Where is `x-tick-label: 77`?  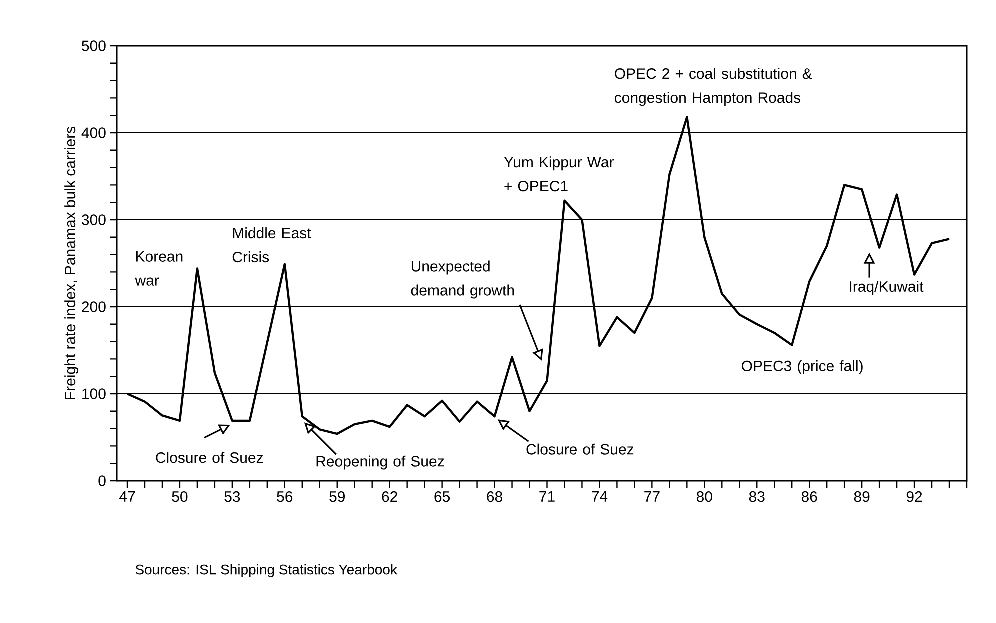
x-tick-label: 77 is located at coordinates (652, 497).